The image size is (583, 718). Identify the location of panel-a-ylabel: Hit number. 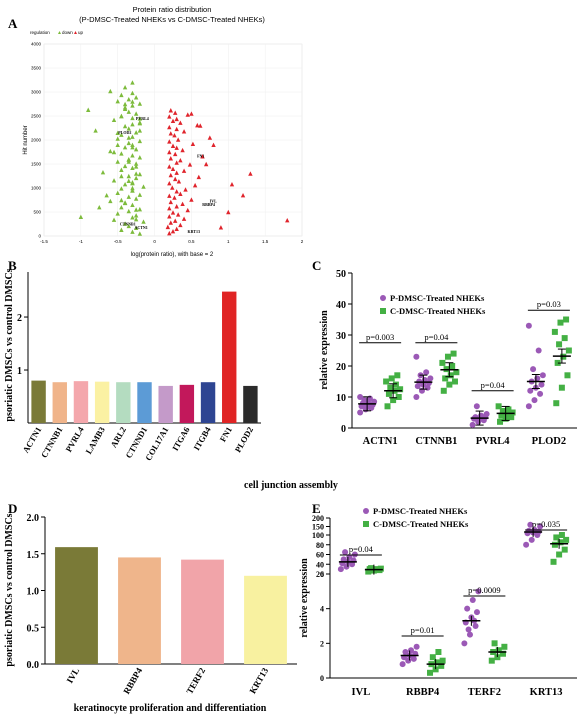
(26, 139).